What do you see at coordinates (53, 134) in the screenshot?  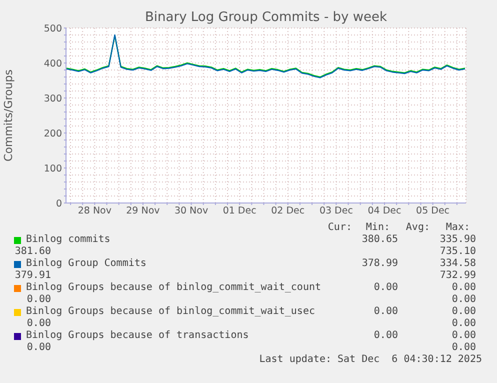 I see `y-tick-label: 200` at bounding box center [53, 134].